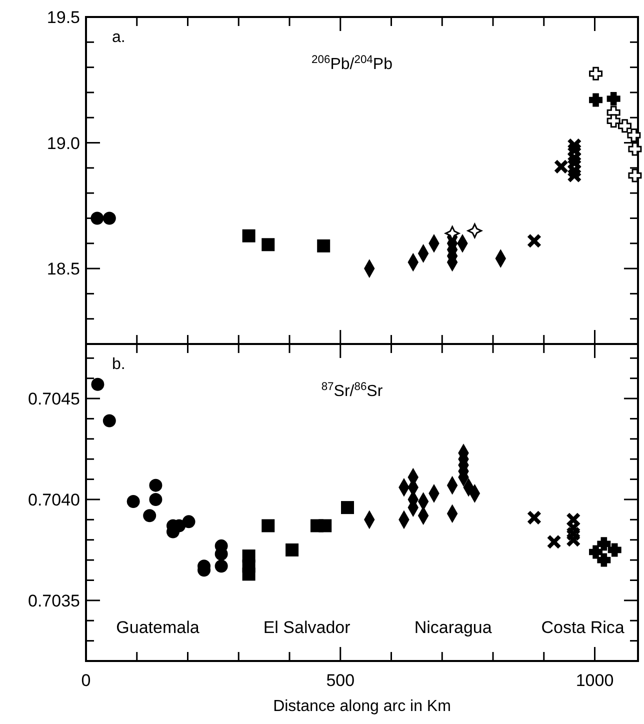 The height and width of the screenshot is (724, 644). I want to click on y-tick-label: 0.7035, so click(54, 600).